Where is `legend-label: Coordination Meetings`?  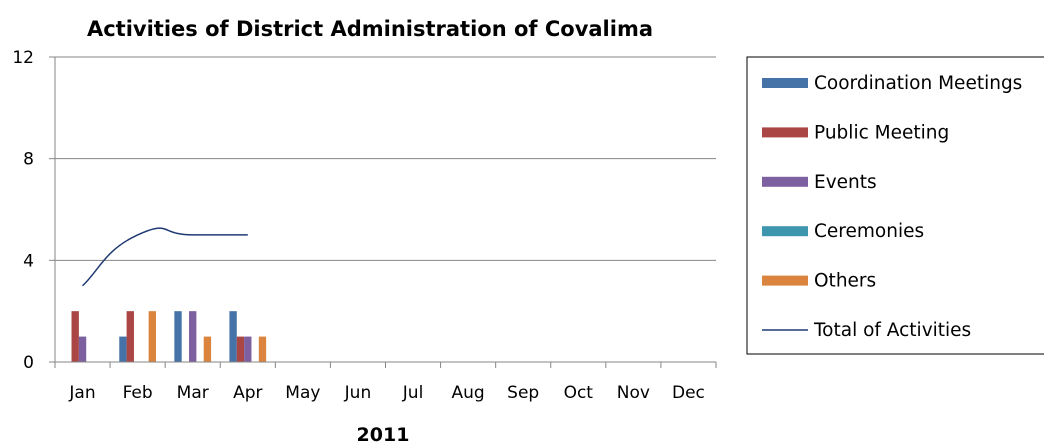 legend-label: Coordination Meetings is located at coordinates (918, 83).